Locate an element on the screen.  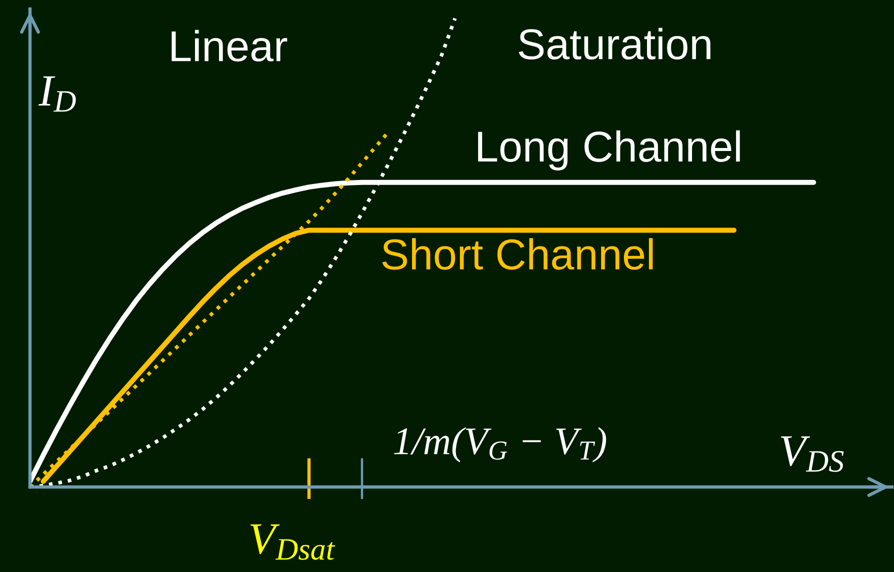
series-label: Long Channel is located at coordinates (609, 150).